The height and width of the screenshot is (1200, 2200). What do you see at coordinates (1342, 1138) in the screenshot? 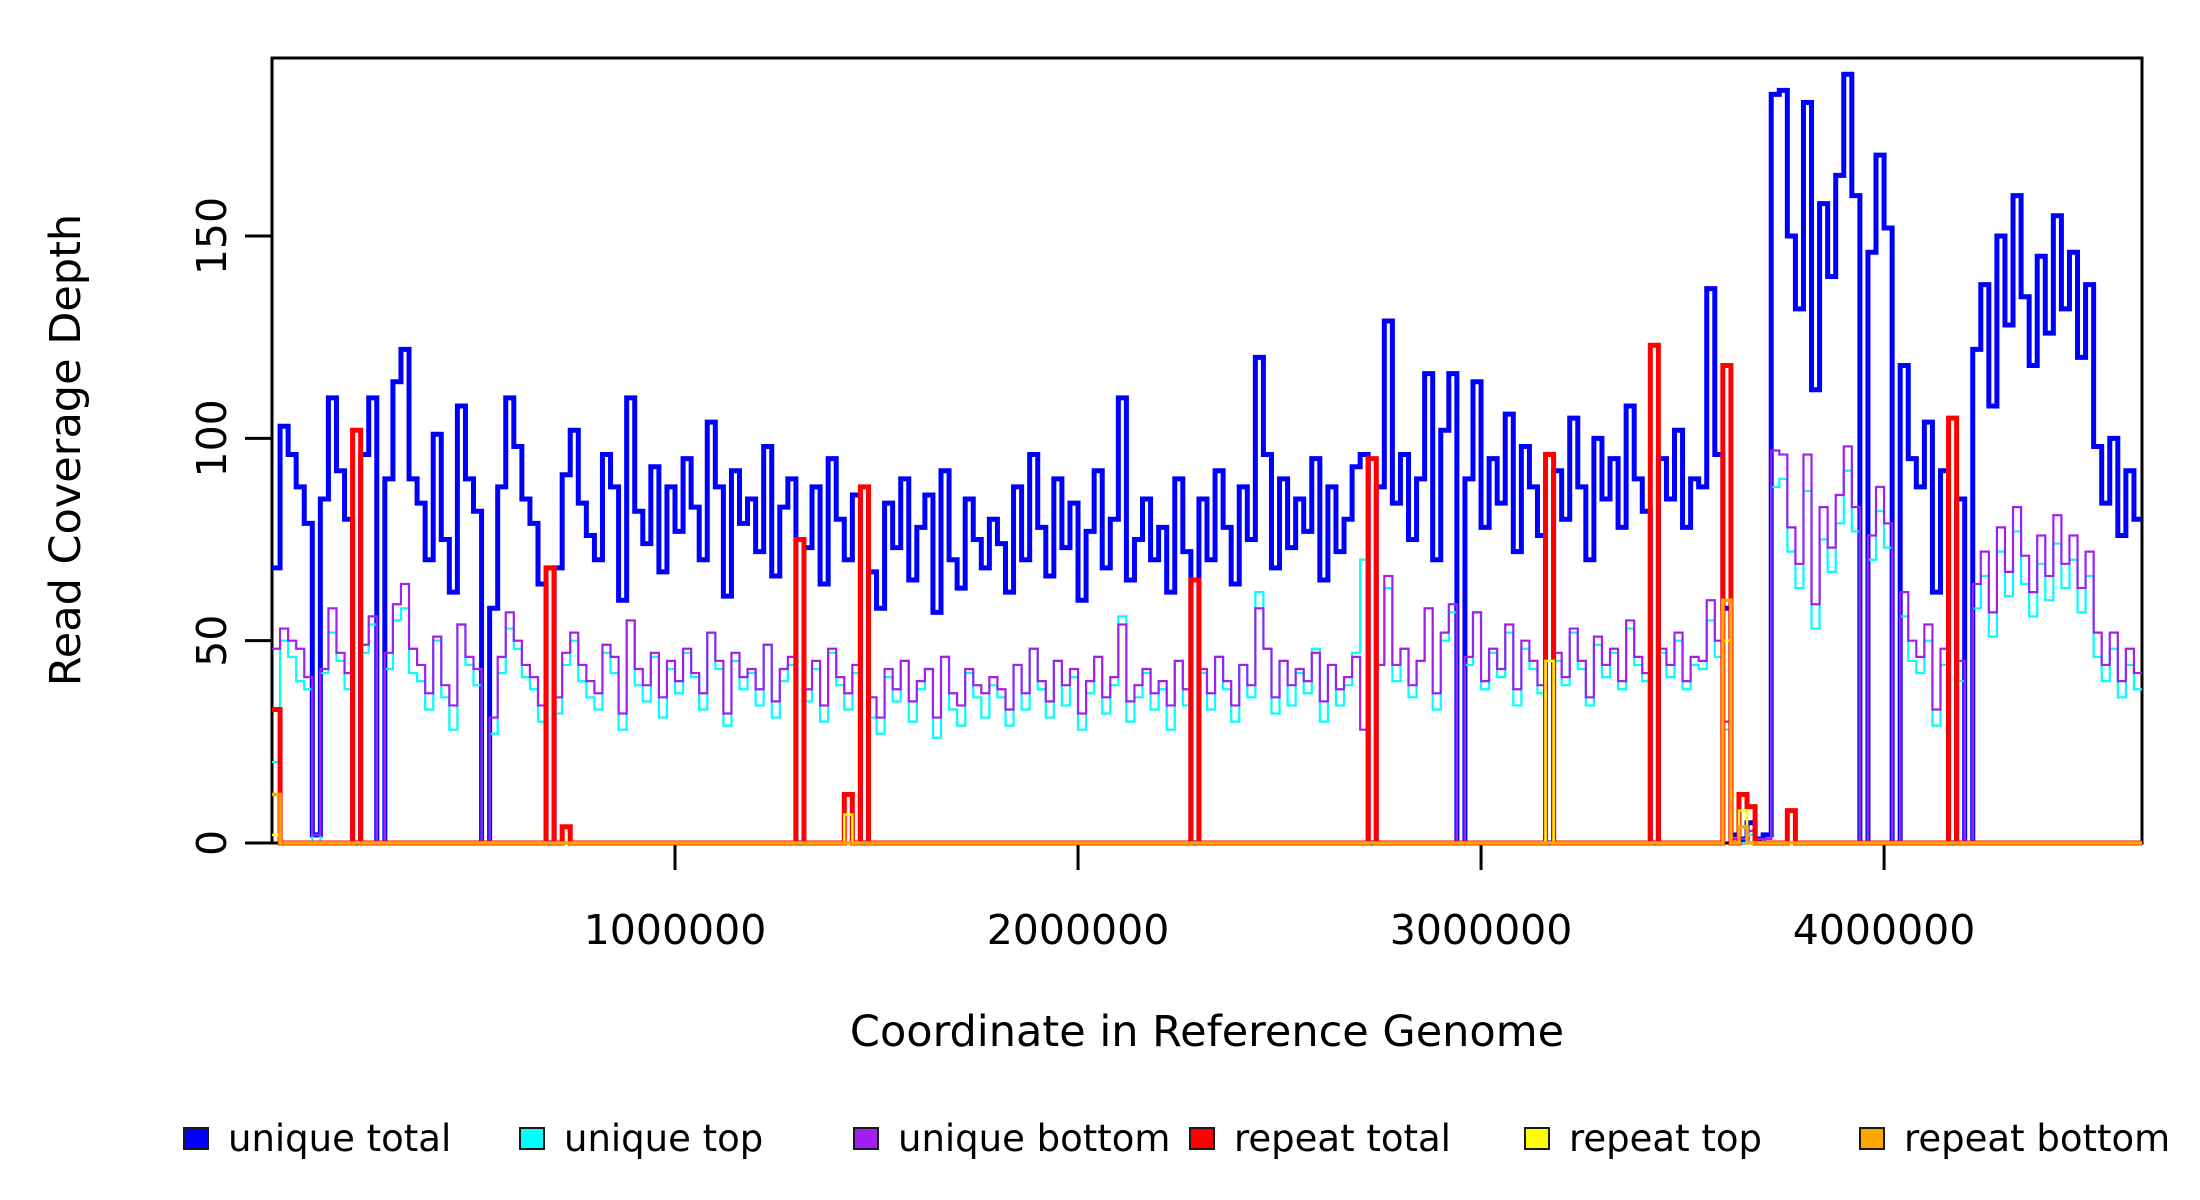
I see `legend-label: repeat total` at bounding box center [1342, 1138].